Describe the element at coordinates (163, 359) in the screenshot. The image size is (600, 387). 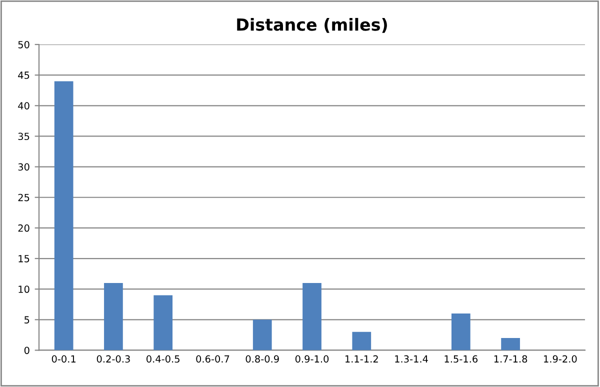
I see `x-tick-label: 0.4-0.5` at that location.